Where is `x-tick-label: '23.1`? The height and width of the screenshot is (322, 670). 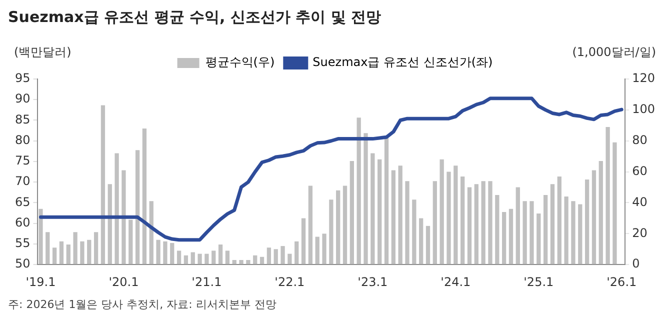 x-tick-label: '23.1 is located at coordinates (373, 281).